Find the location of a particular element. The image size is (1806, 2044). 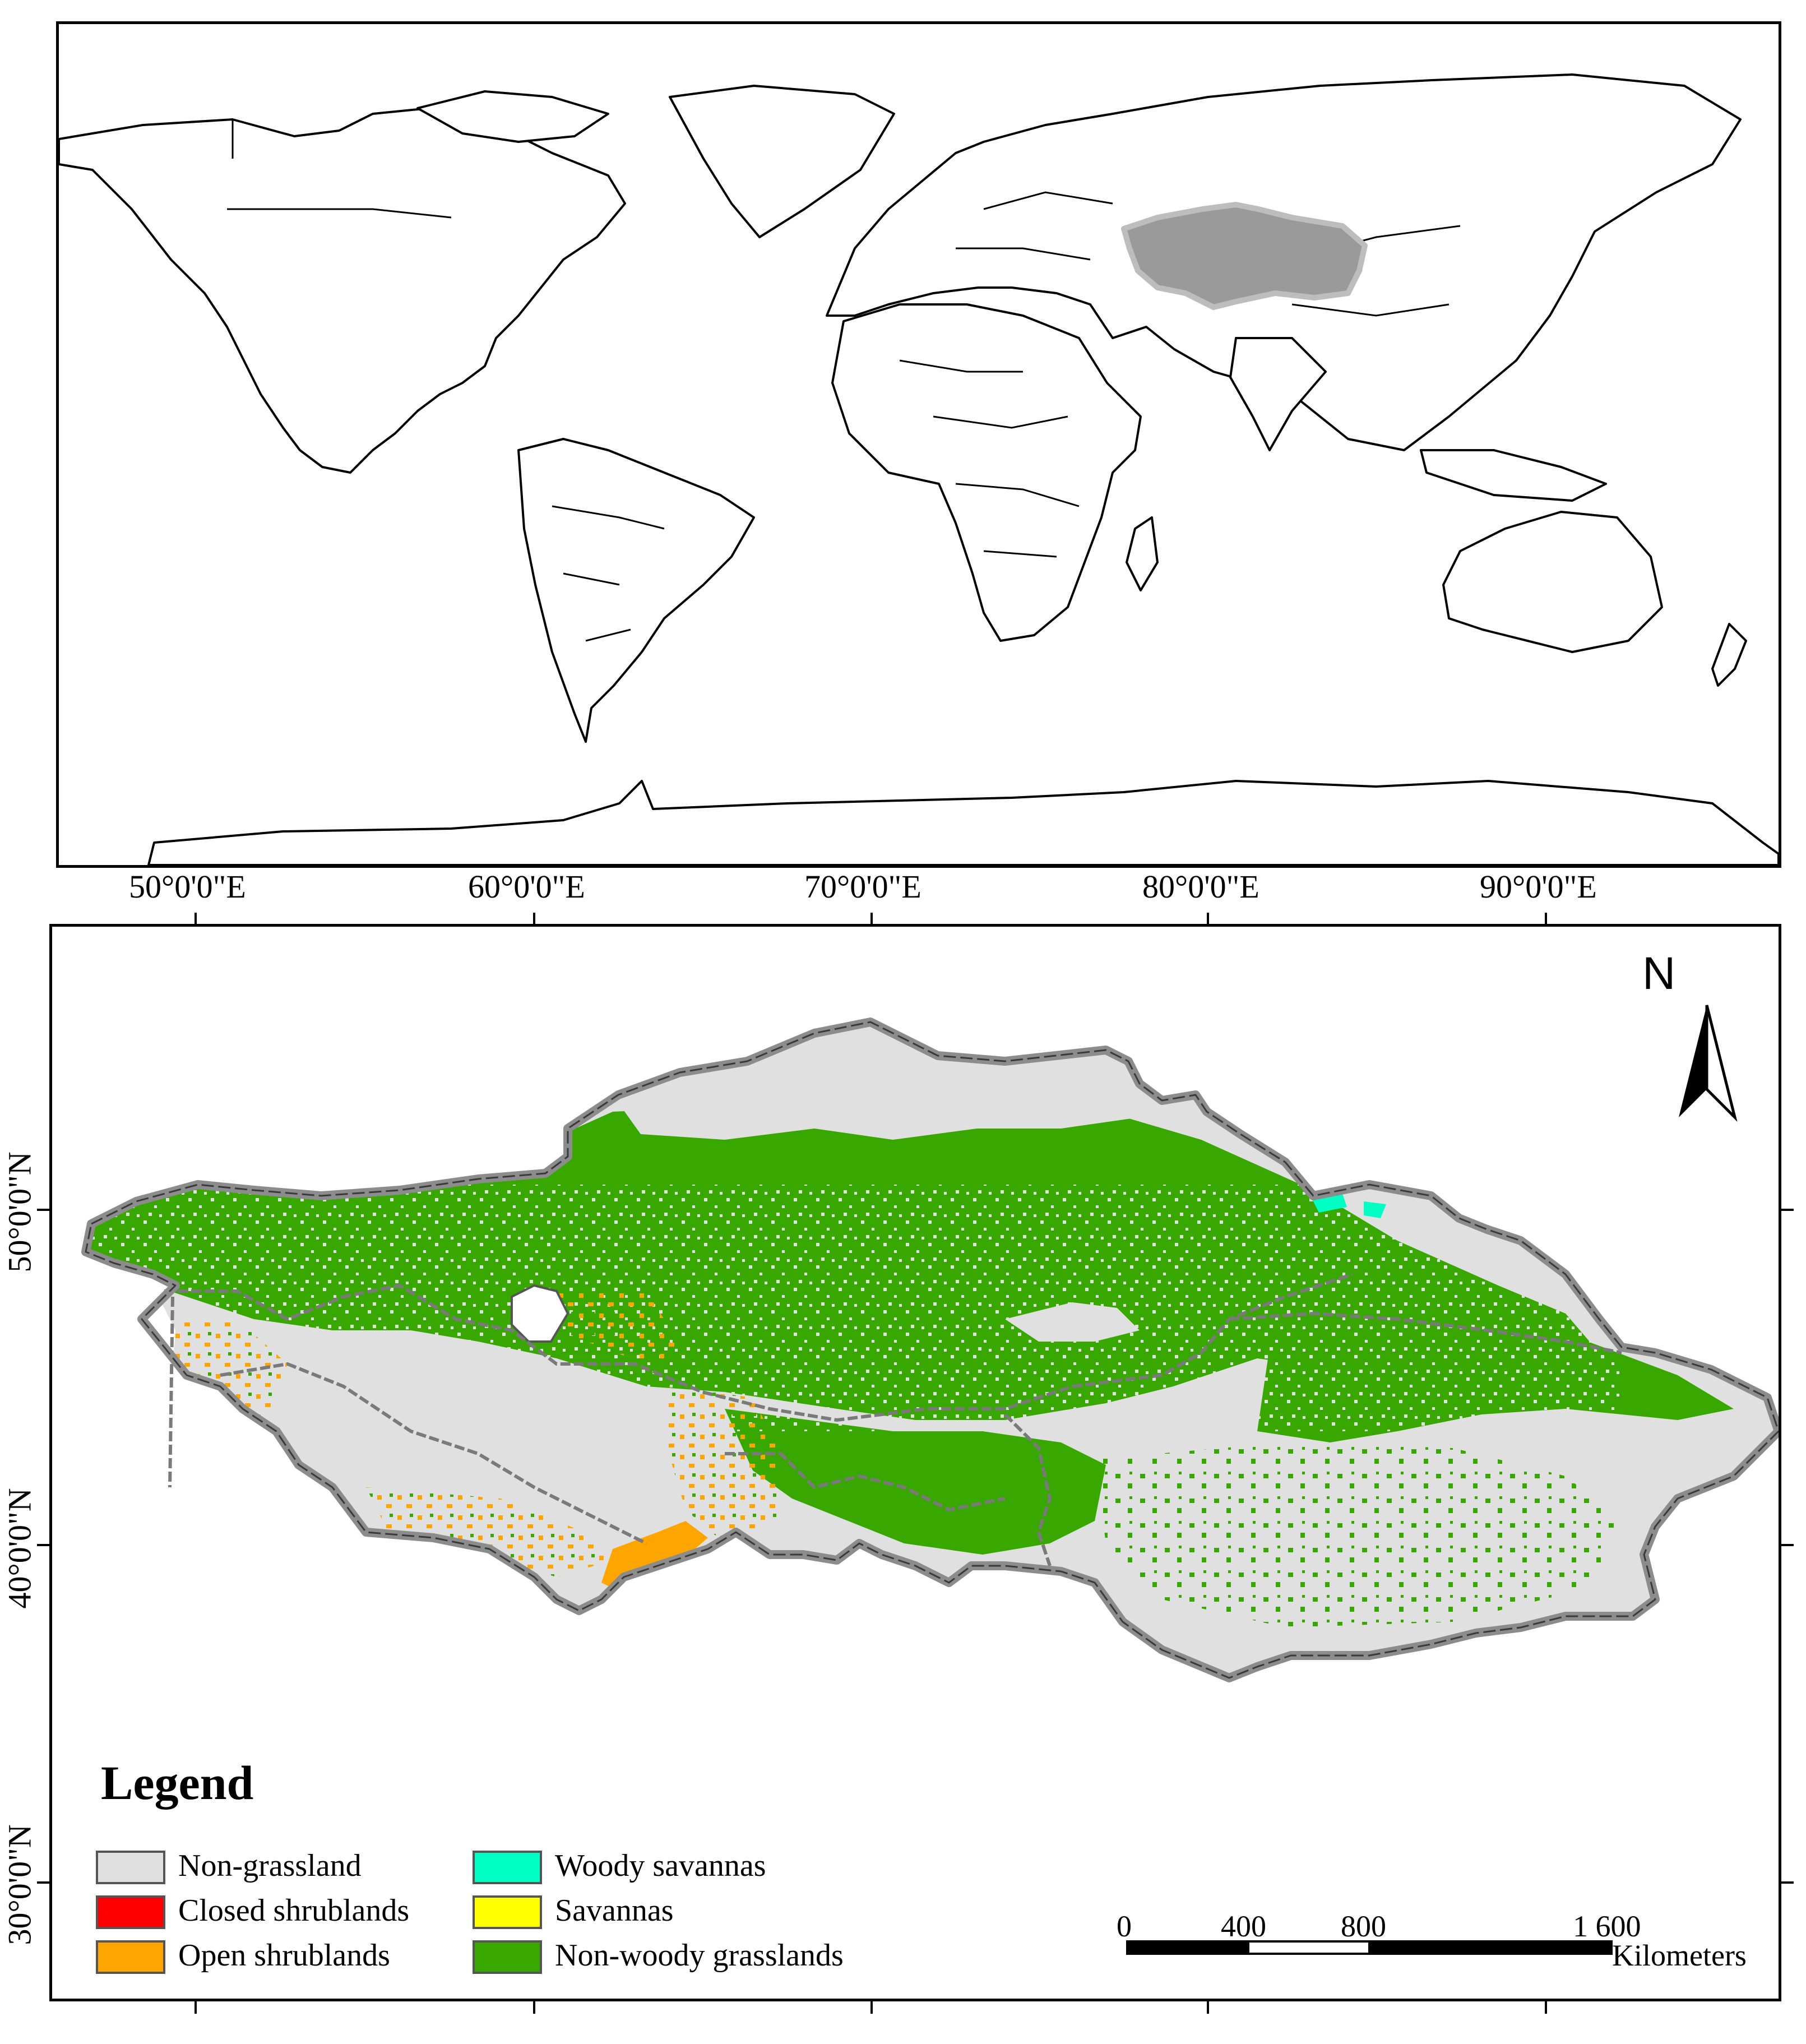

legend-text: Savannas is located at coordinates (614, 1910).